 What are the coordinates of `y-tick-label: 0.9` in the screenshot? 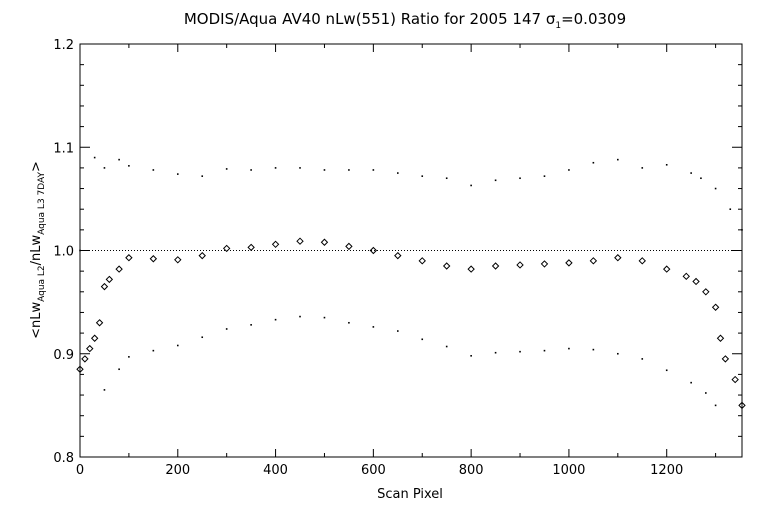 It's located at (63, 355).